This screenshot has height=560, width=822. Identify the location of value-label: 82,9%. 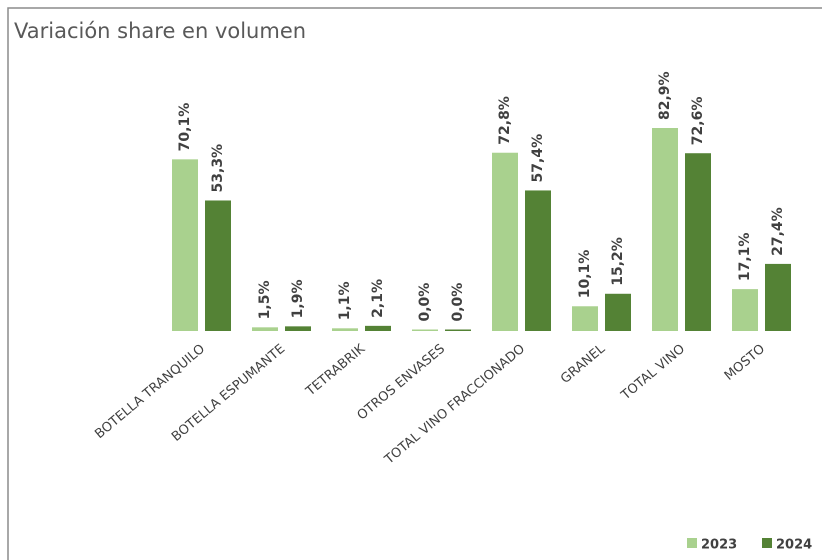
(665, 95).